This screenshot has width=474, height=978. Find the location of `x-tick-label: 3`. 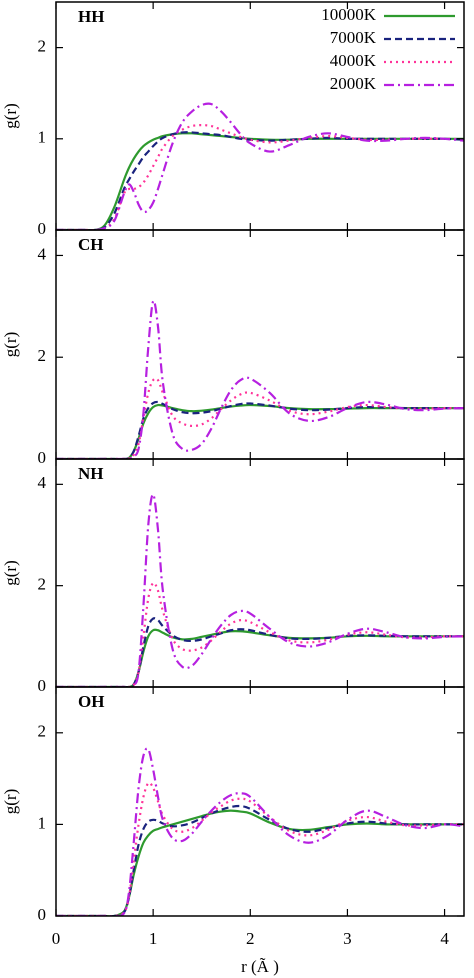

x-tick-label: 3 is located at coordinates (347, 938).